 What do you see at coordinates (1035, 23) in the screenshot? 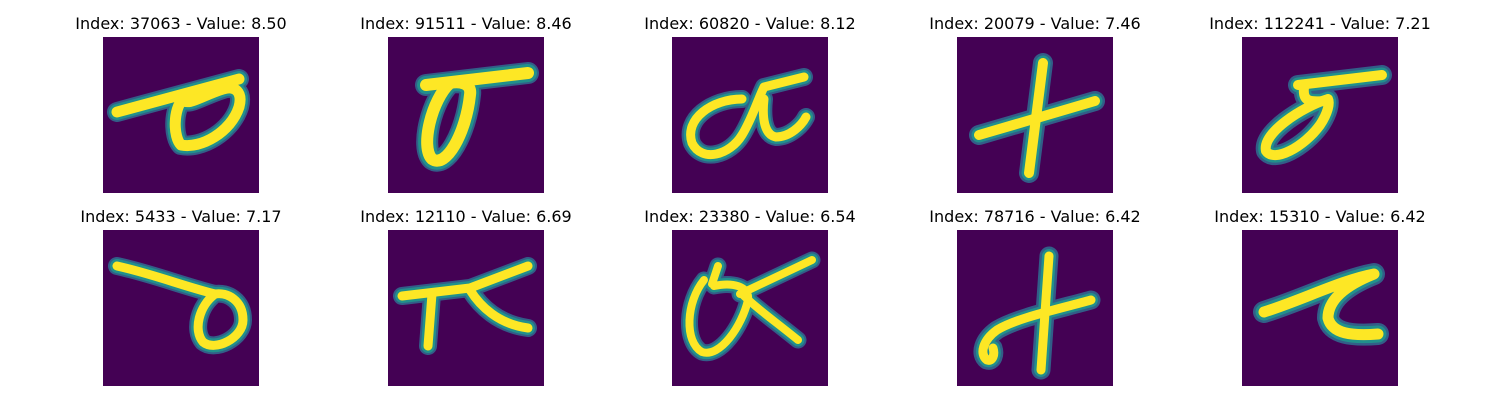
I see `panel-title: Index: 20079 - Value: 7.46` at bounding box center [1035, 23].